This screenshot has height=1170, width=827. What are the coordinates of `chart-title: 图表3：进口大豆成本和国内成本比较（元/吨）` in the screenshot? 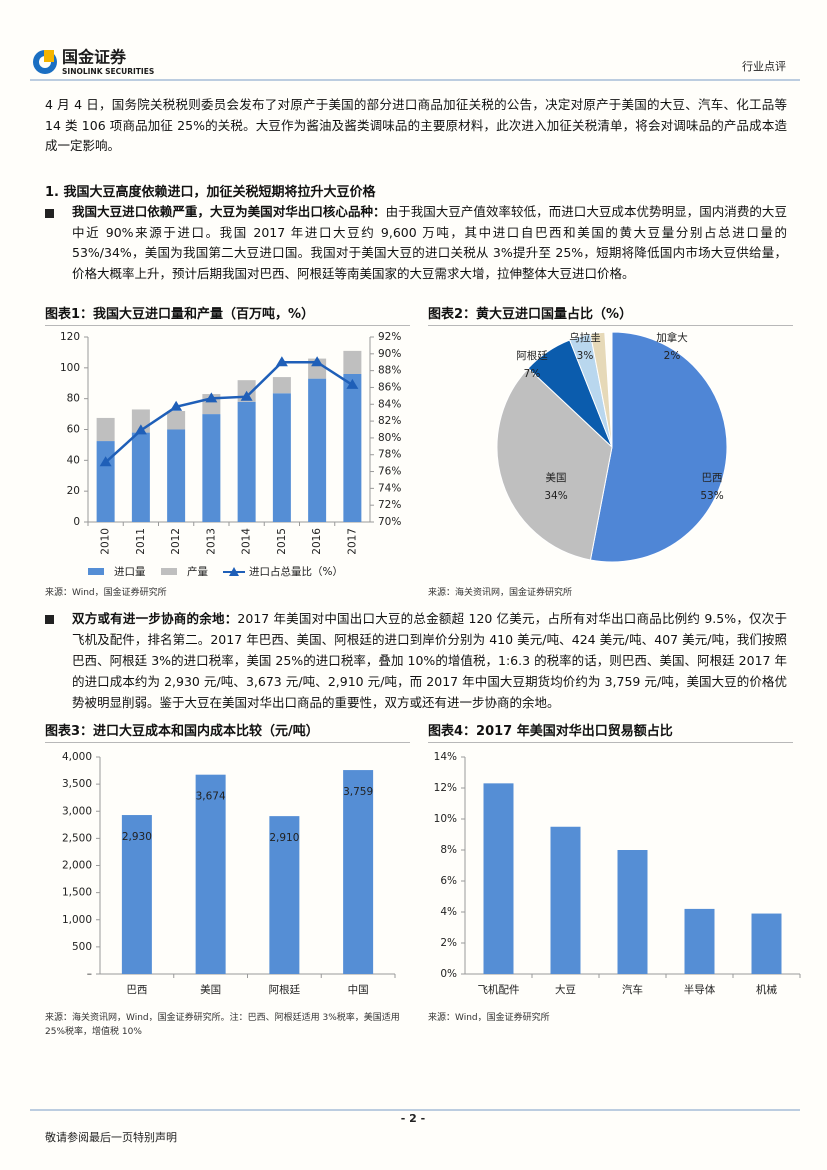 It's located at (227, 731).